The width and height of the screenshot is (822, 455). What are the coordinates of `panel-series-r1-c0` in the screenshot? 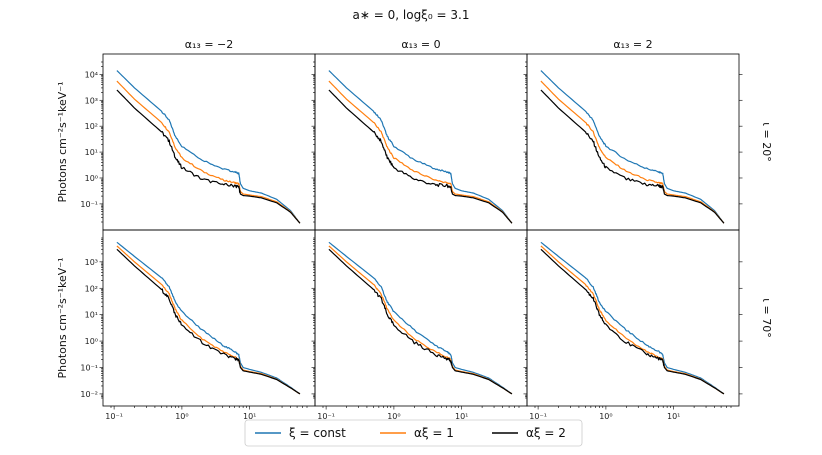 It's located at (208, 318).